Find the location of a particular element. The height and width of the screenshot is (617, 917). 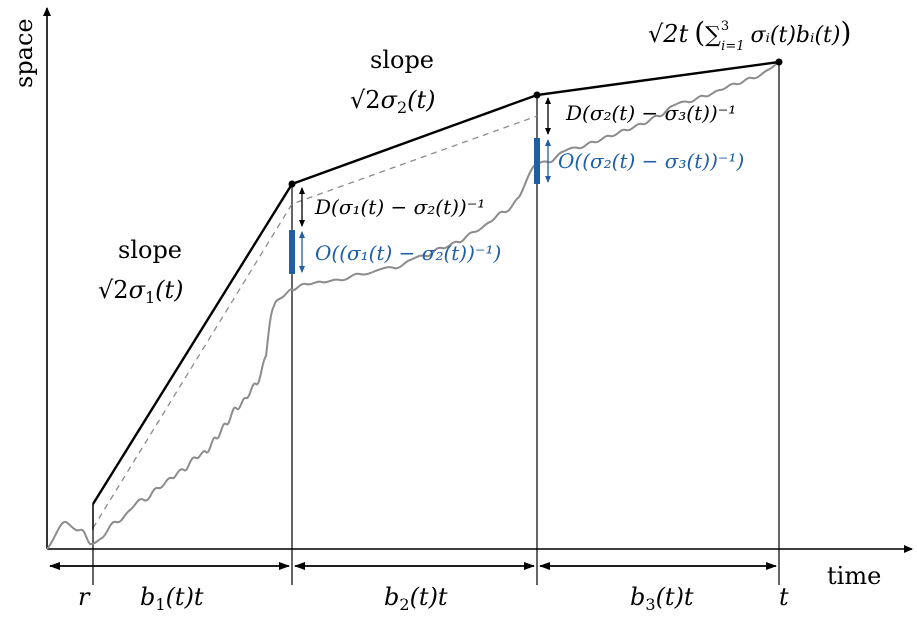

interval-label-b2: b2(t)t is located at coordinates (416, 598).